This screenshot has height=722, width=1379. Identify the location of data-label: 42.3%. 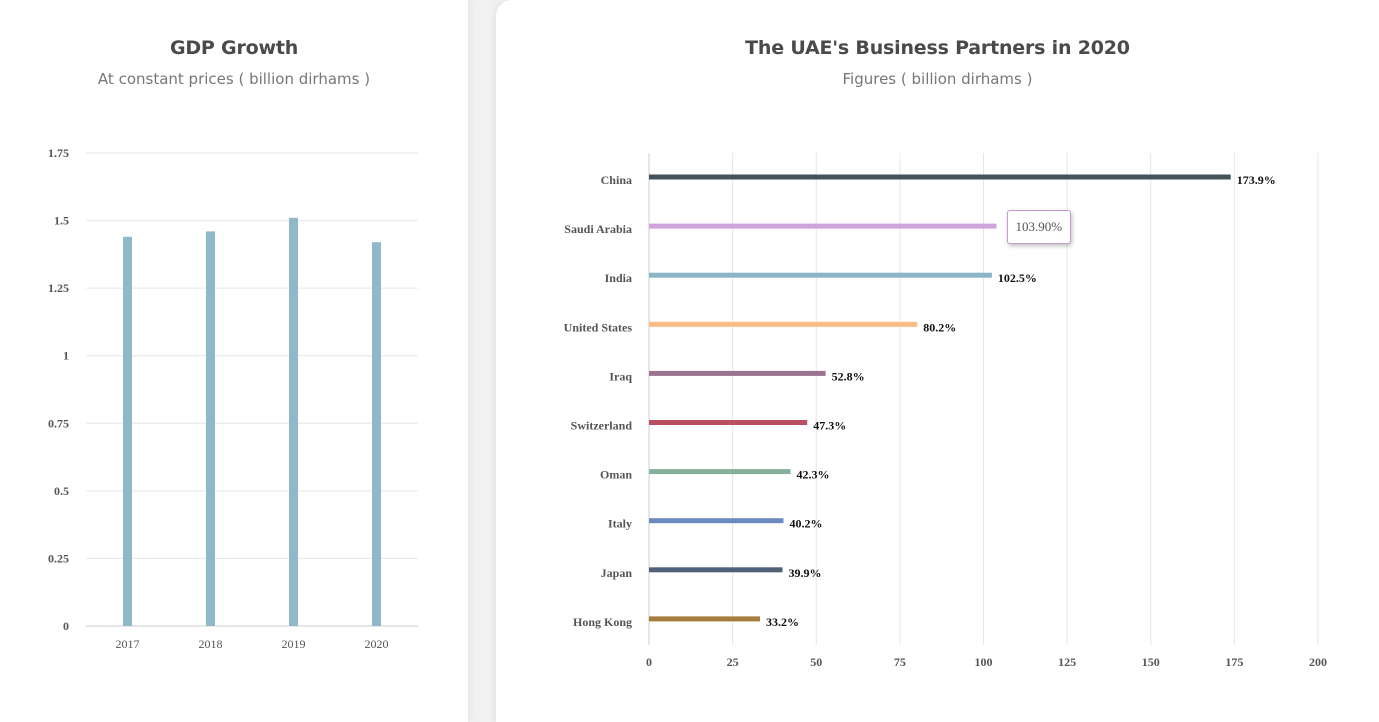
(812, 475).